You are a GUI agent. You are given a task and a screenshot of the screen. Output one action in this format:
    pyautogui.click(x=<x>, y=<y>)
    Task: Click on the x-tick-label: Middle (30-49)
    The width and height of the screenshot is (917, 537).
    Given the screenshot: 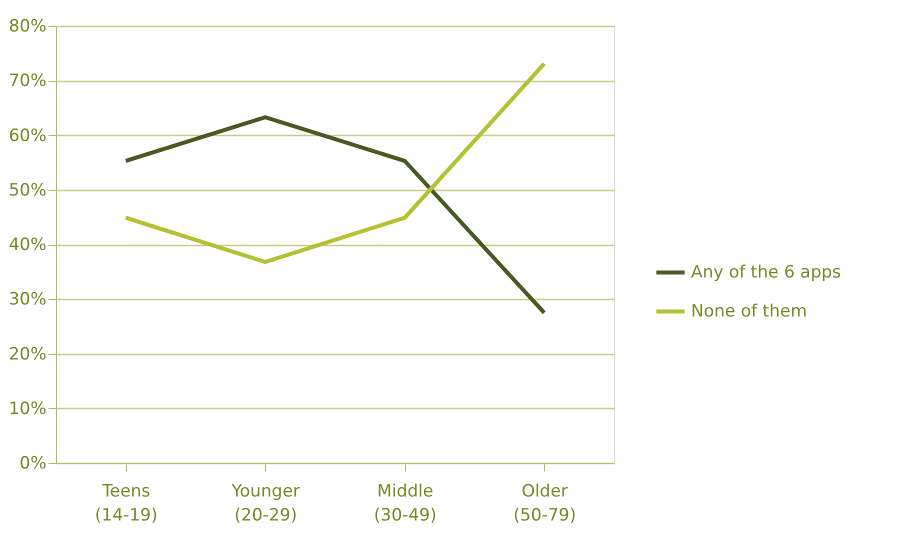 What is the action you would take?
    pyautogui.click(x=405, y=504)
    